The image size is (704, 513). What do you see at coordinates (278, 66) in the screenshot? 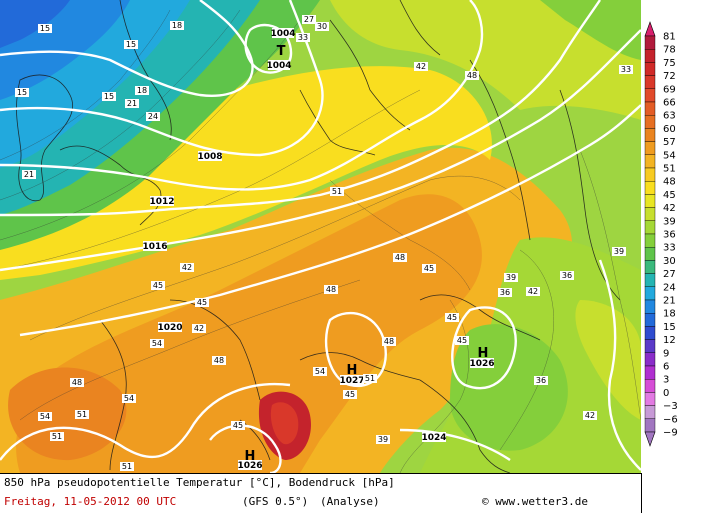
I see `svg-text: 1004` at bounding box center [278, 66].